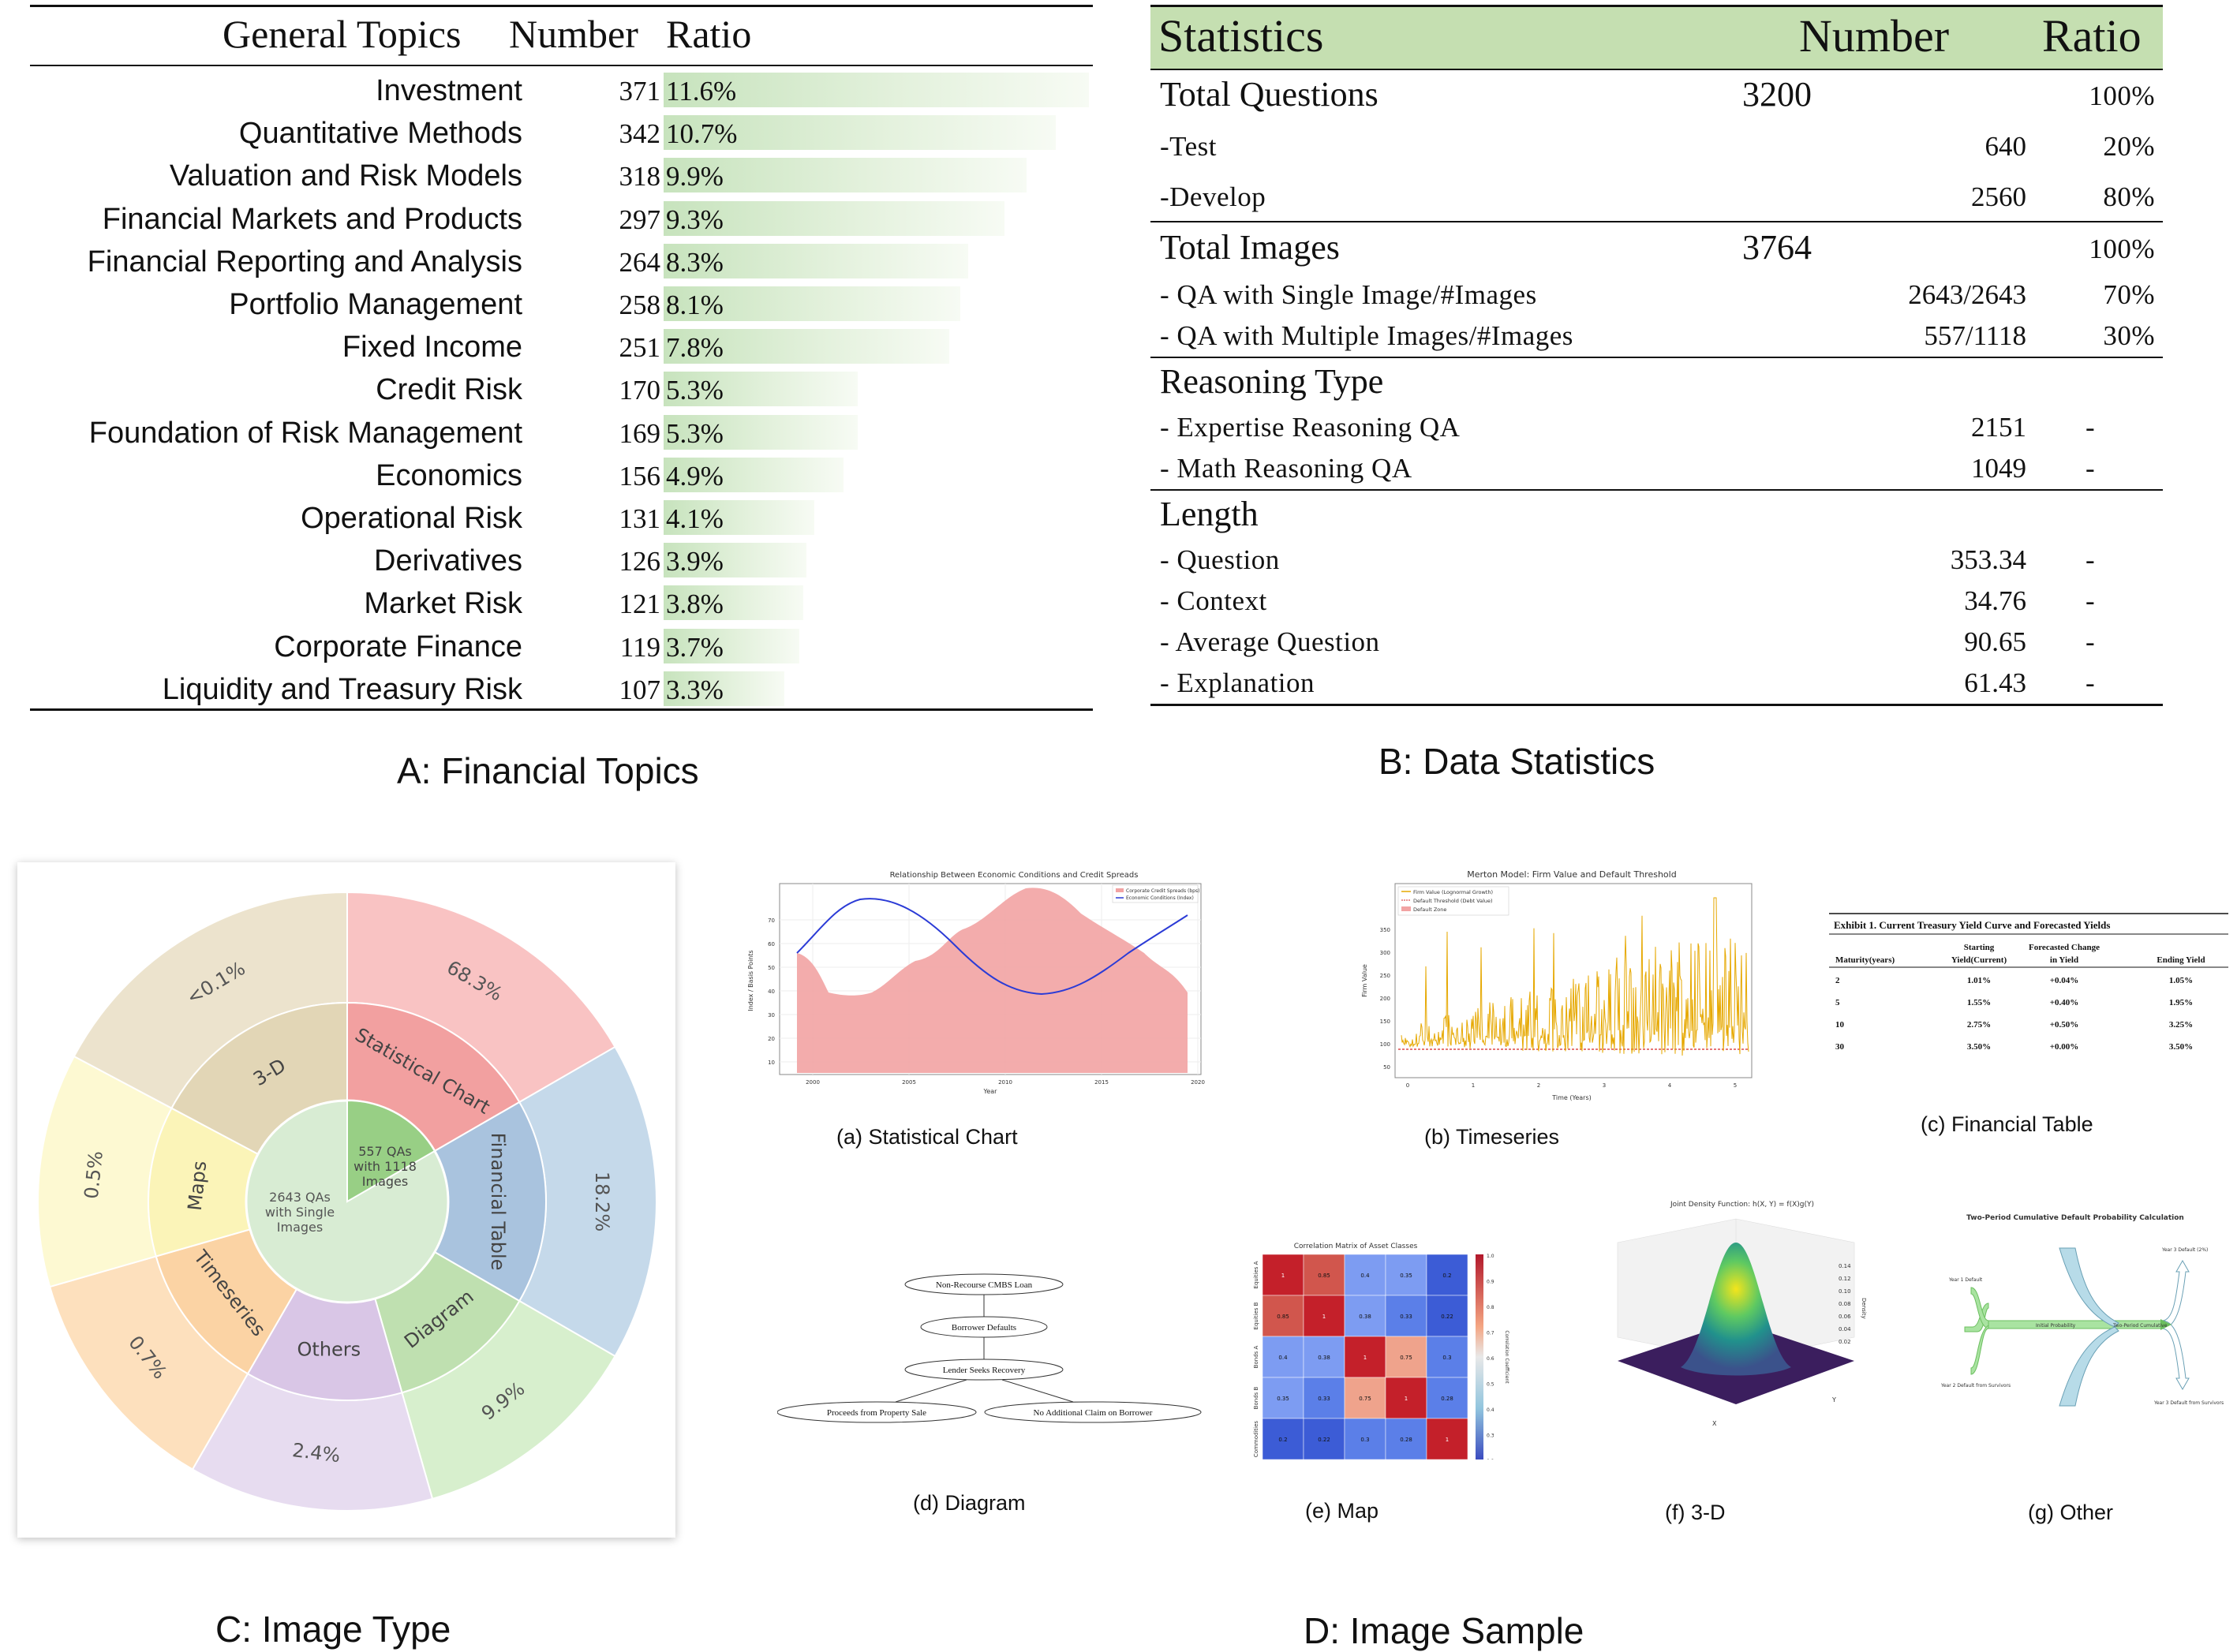 This screenshot has width=2237, height=1652. Describe the element at coordinates (561, 391) in the screenshot. I see `topic-row: Credit Risk 170 5.3%` at that location.